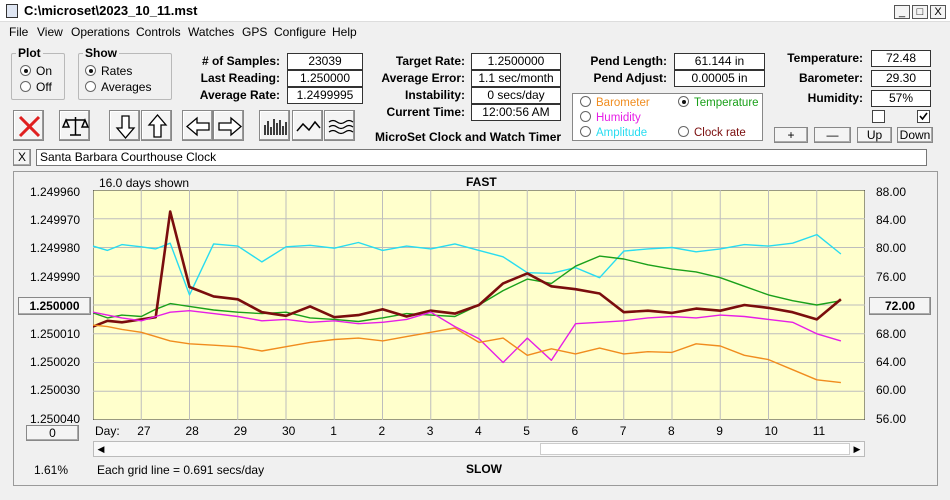 This screenshot has width=950, height=500. Describe the element at coordinates (915, 135) in the screenshot. I see `scale-down-button: Down` at that location.